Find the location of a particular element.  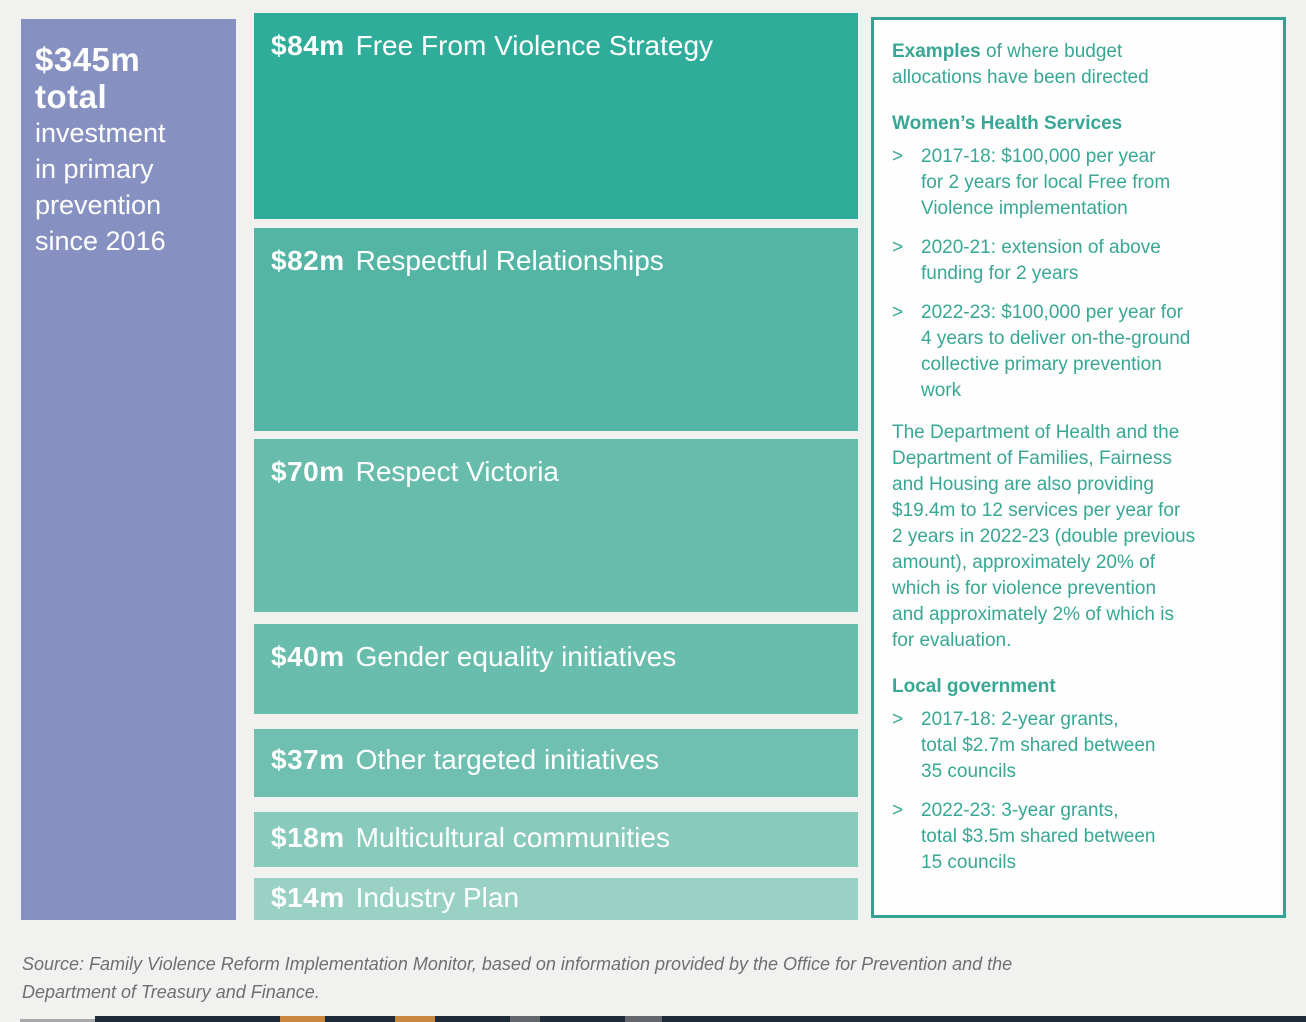

bar-label: Multicultural communities is located at coordinates (512, 837).